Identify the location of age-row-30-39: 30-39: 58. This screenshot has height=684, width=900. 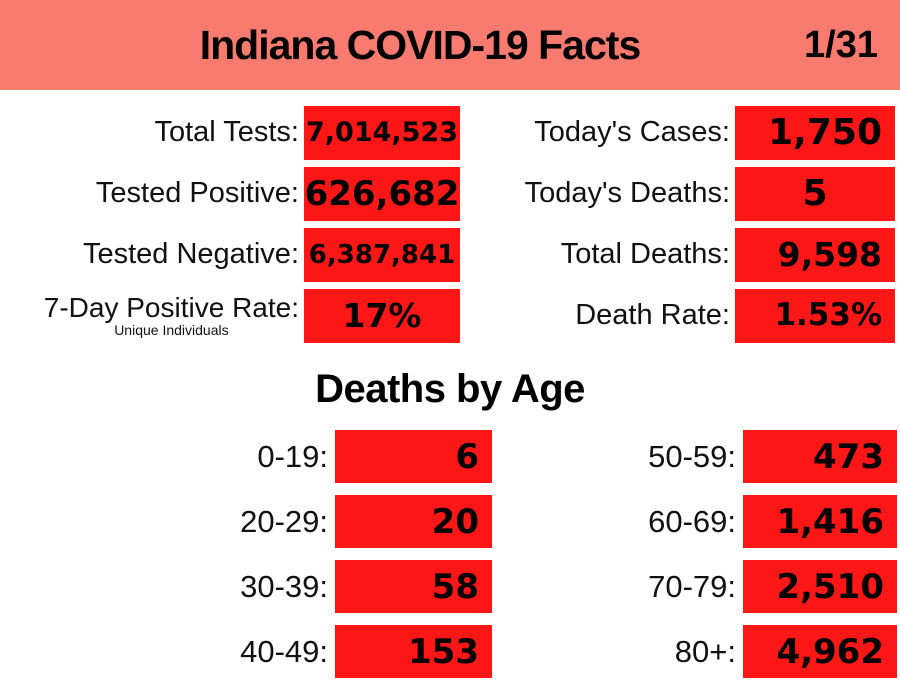
(248, 586).